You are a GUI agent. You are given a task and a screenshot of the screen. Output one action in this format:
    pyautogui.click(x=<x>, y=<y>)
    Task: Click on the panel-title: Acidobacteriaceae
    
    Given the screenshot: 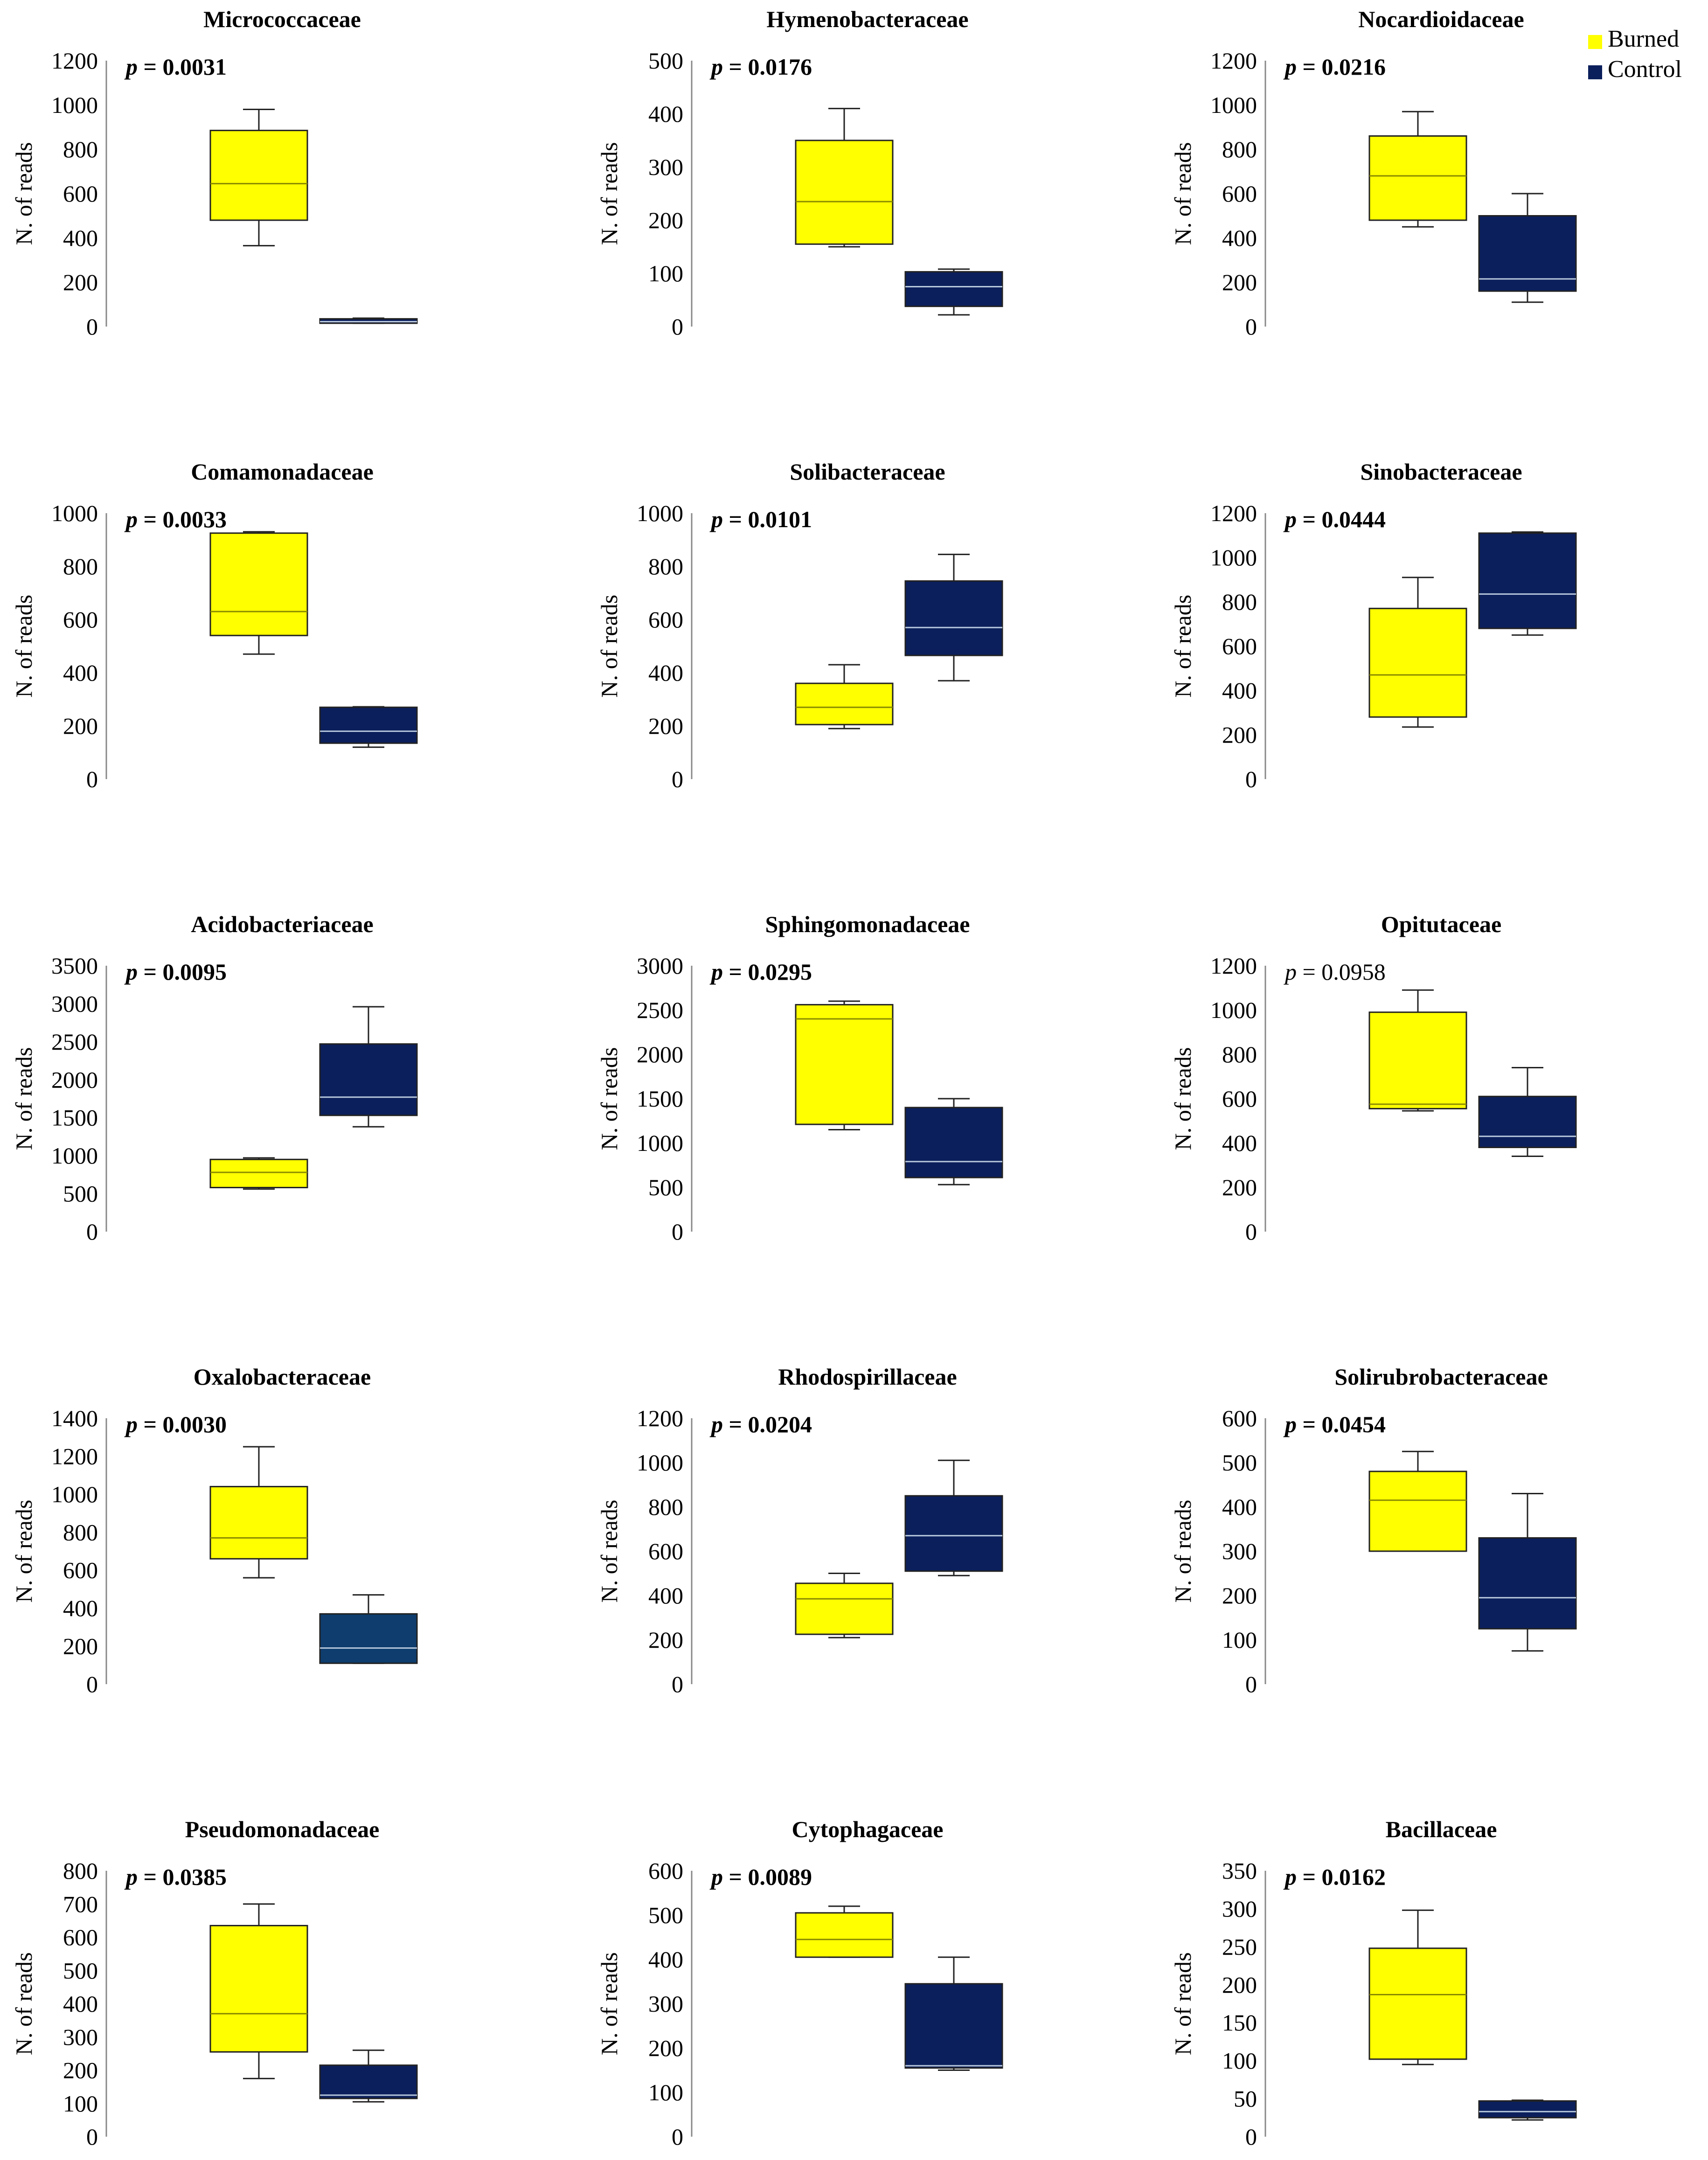 What is the action you would take?
    pyautogui.click(x=282, y=924)
    